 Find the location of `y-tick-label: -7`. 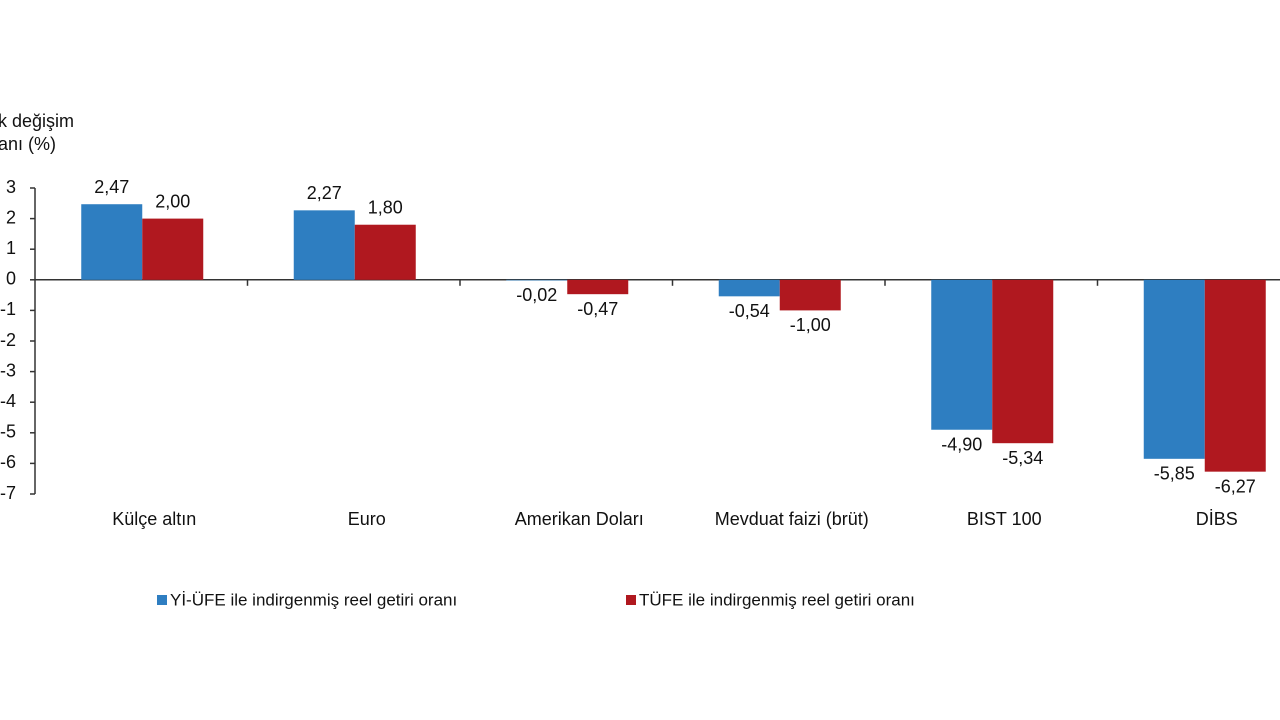

y-tick-label: -7 is located at coordinates (8, 493).